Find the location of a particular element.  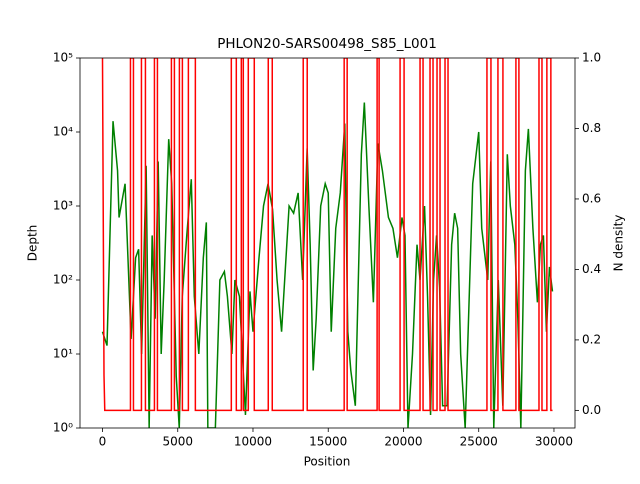

y2-tick-label: 0.6 is located at coordinates (591, 198).